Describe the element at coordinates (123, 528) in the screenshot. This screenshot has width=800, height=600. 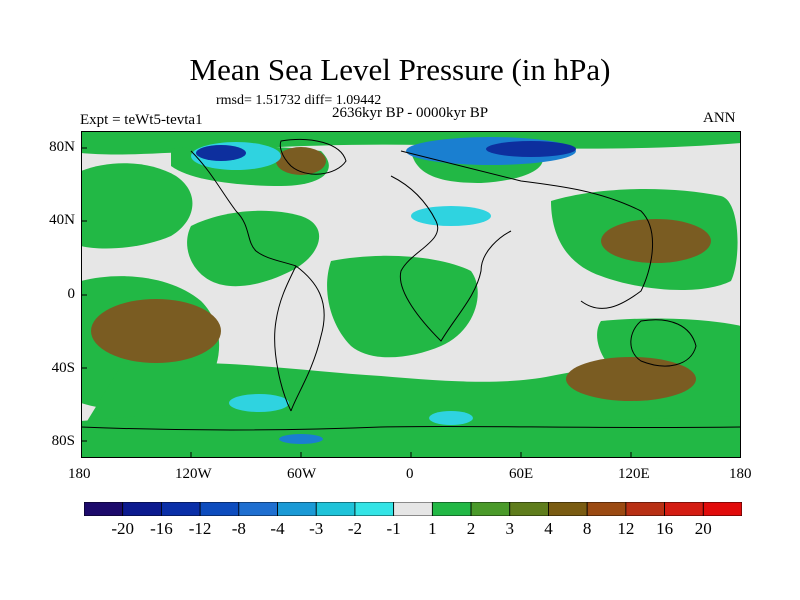
I see `colorbar-label-0: -20` at that location.